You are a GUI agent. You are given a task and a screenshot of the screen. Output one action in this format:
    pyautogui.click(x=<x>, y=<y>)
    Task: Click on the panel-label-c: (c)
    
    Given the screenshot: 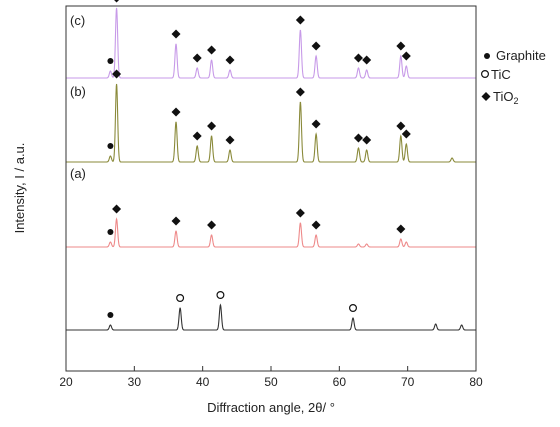 What is the action you would take?
    pyautogui.click(x=77, y=20)
    